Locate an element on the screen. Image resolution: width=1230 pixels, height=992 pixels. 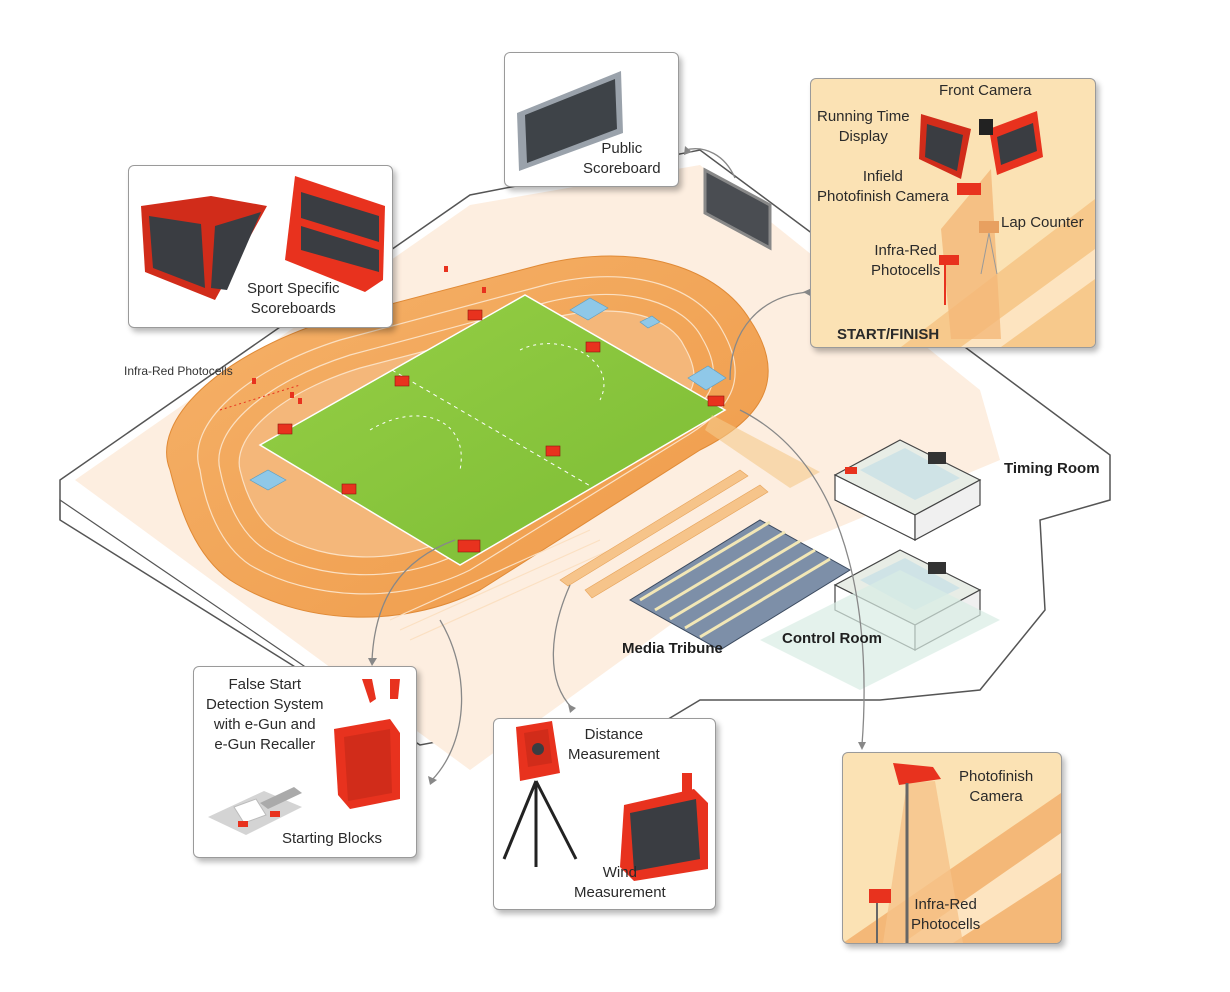
false-start-label-3: with e-Gun and is located at coordinates (264, 724).